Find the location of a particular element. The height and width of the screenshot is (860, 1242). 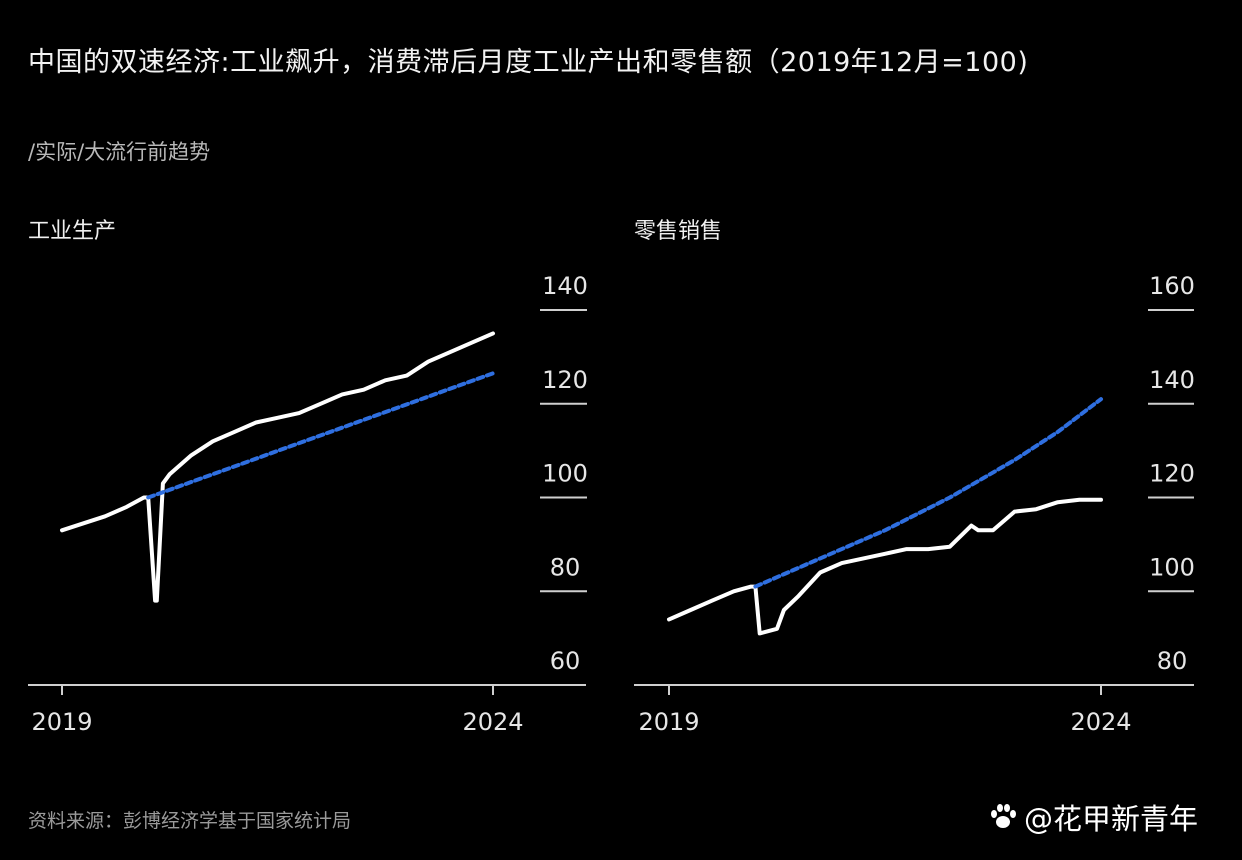

y-tick-label: 60 is located at coordinates (565, 661).